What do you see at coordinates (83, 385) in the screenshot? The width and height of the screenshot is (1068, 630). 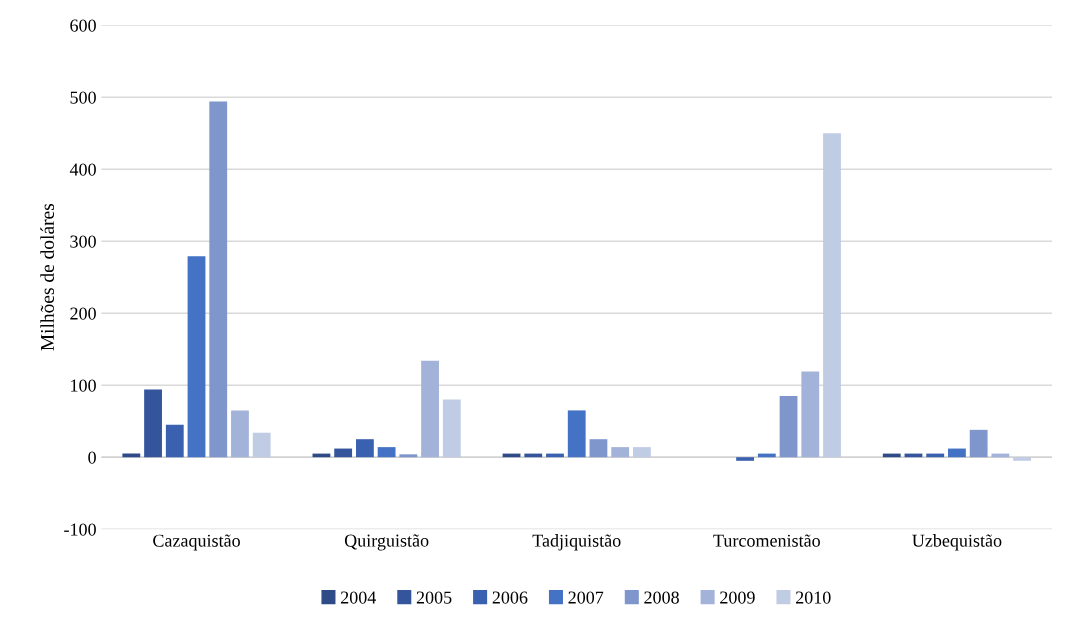 I see `y-tick-label: 100` at bounding box center [83, 385].